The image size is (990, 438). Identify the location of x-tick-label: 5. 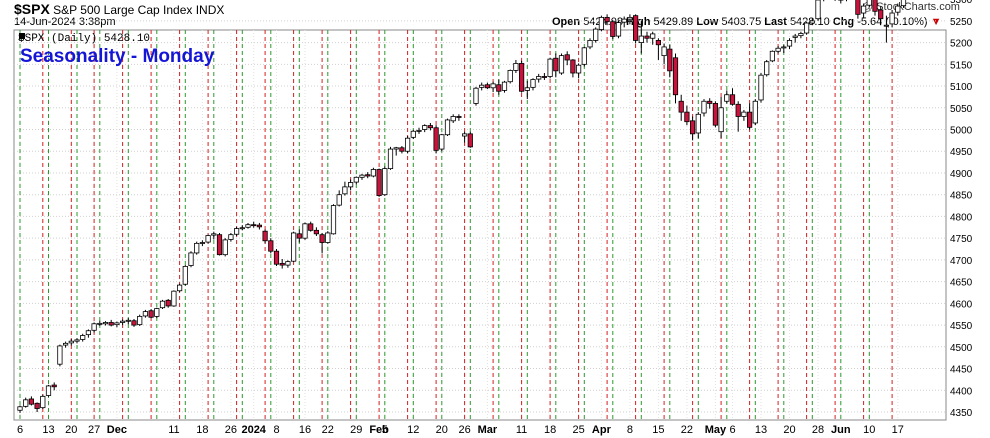
(385, 430).